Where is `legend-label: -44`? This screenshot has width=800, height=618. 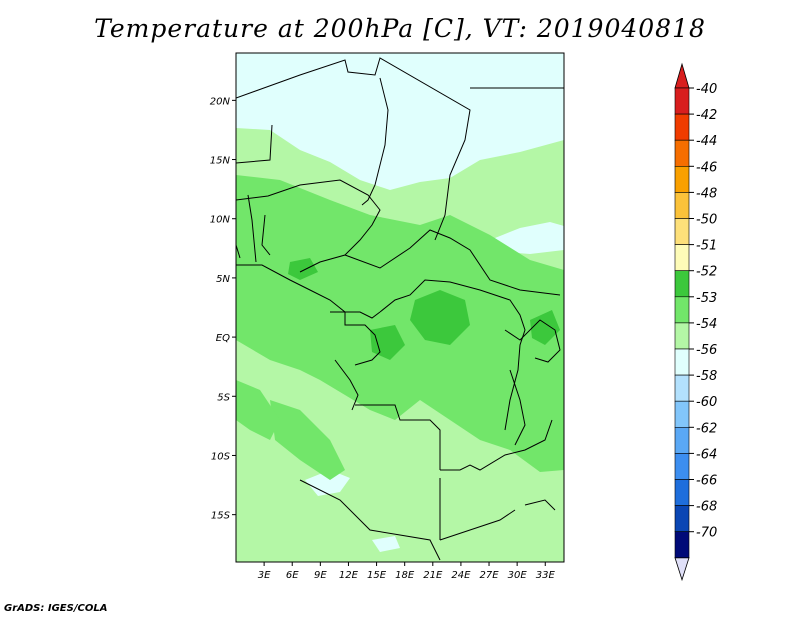 legend-label: -44 is located at coordinates (706, 141).